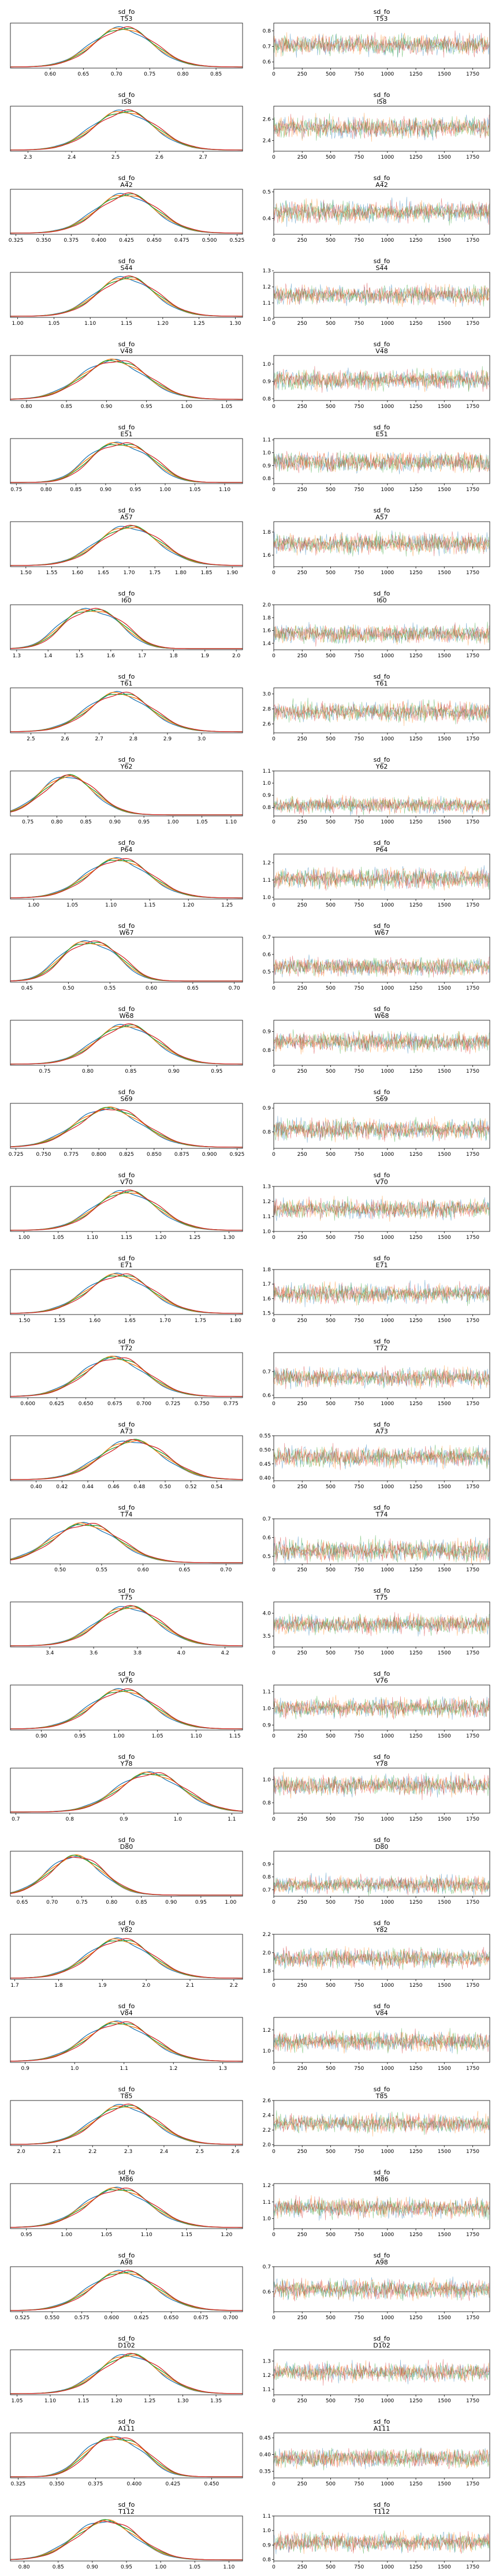  Describe the element at coordinates (126, 1511) in the screenshot. I see `density-title: sd_fo T74` at that location.